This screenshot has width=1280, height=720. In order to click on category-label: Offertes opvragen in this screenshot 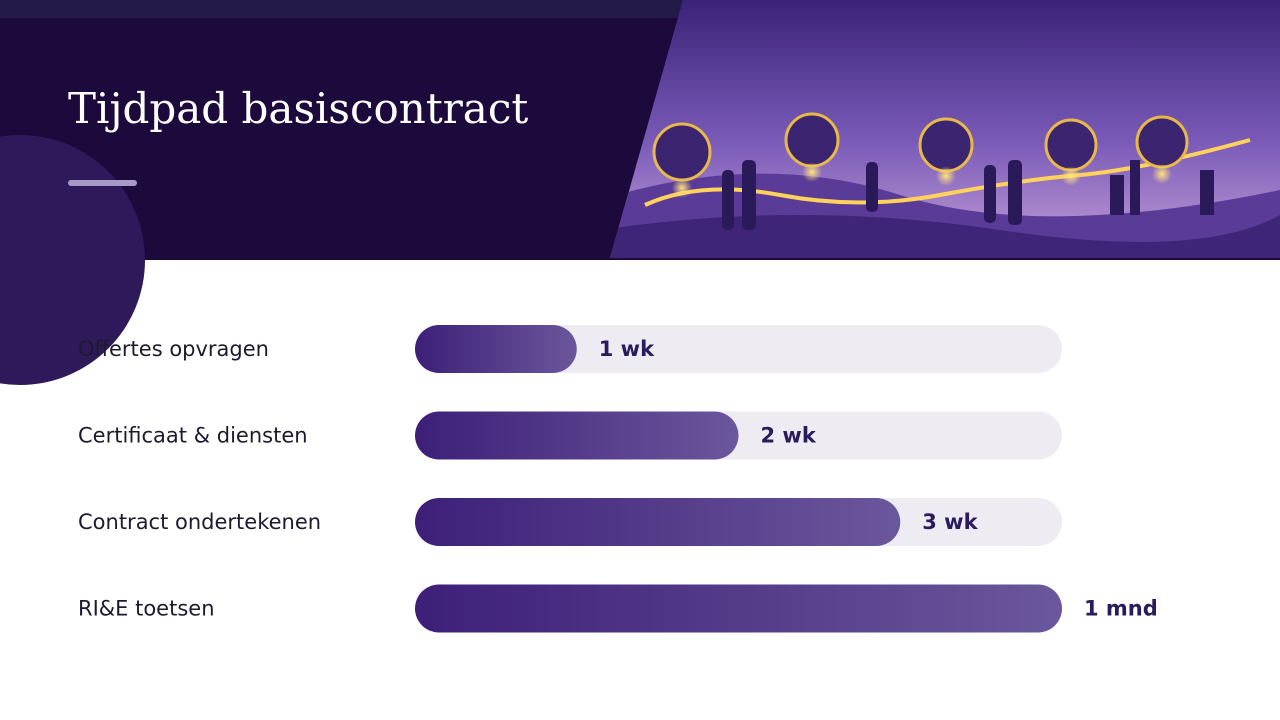, I will do `click(173, 349)`.